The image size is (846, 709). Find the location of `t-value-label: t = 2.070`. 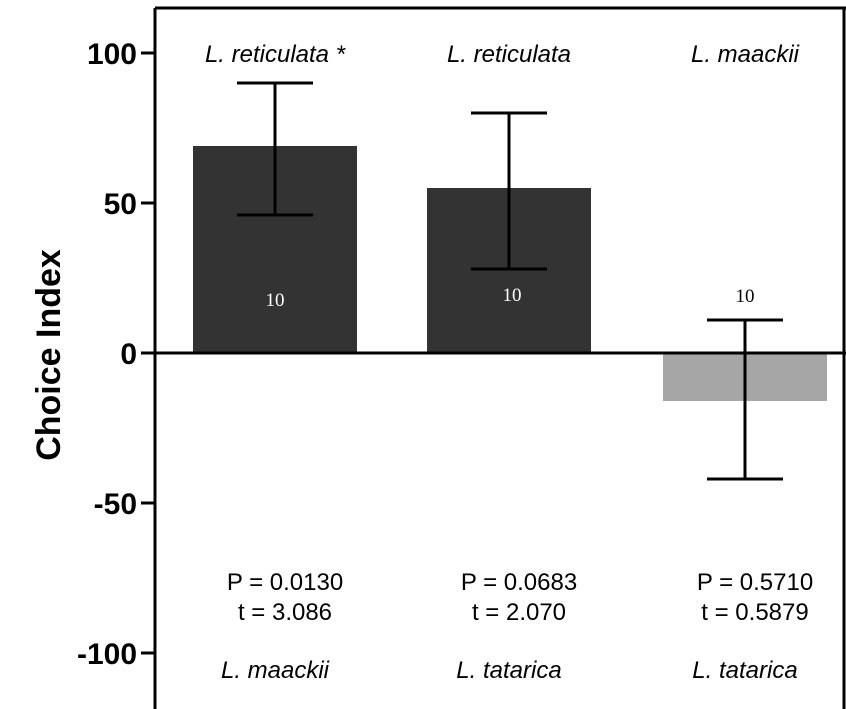

t-value-label: t = 2.070 is located at coordinates (519, 612).